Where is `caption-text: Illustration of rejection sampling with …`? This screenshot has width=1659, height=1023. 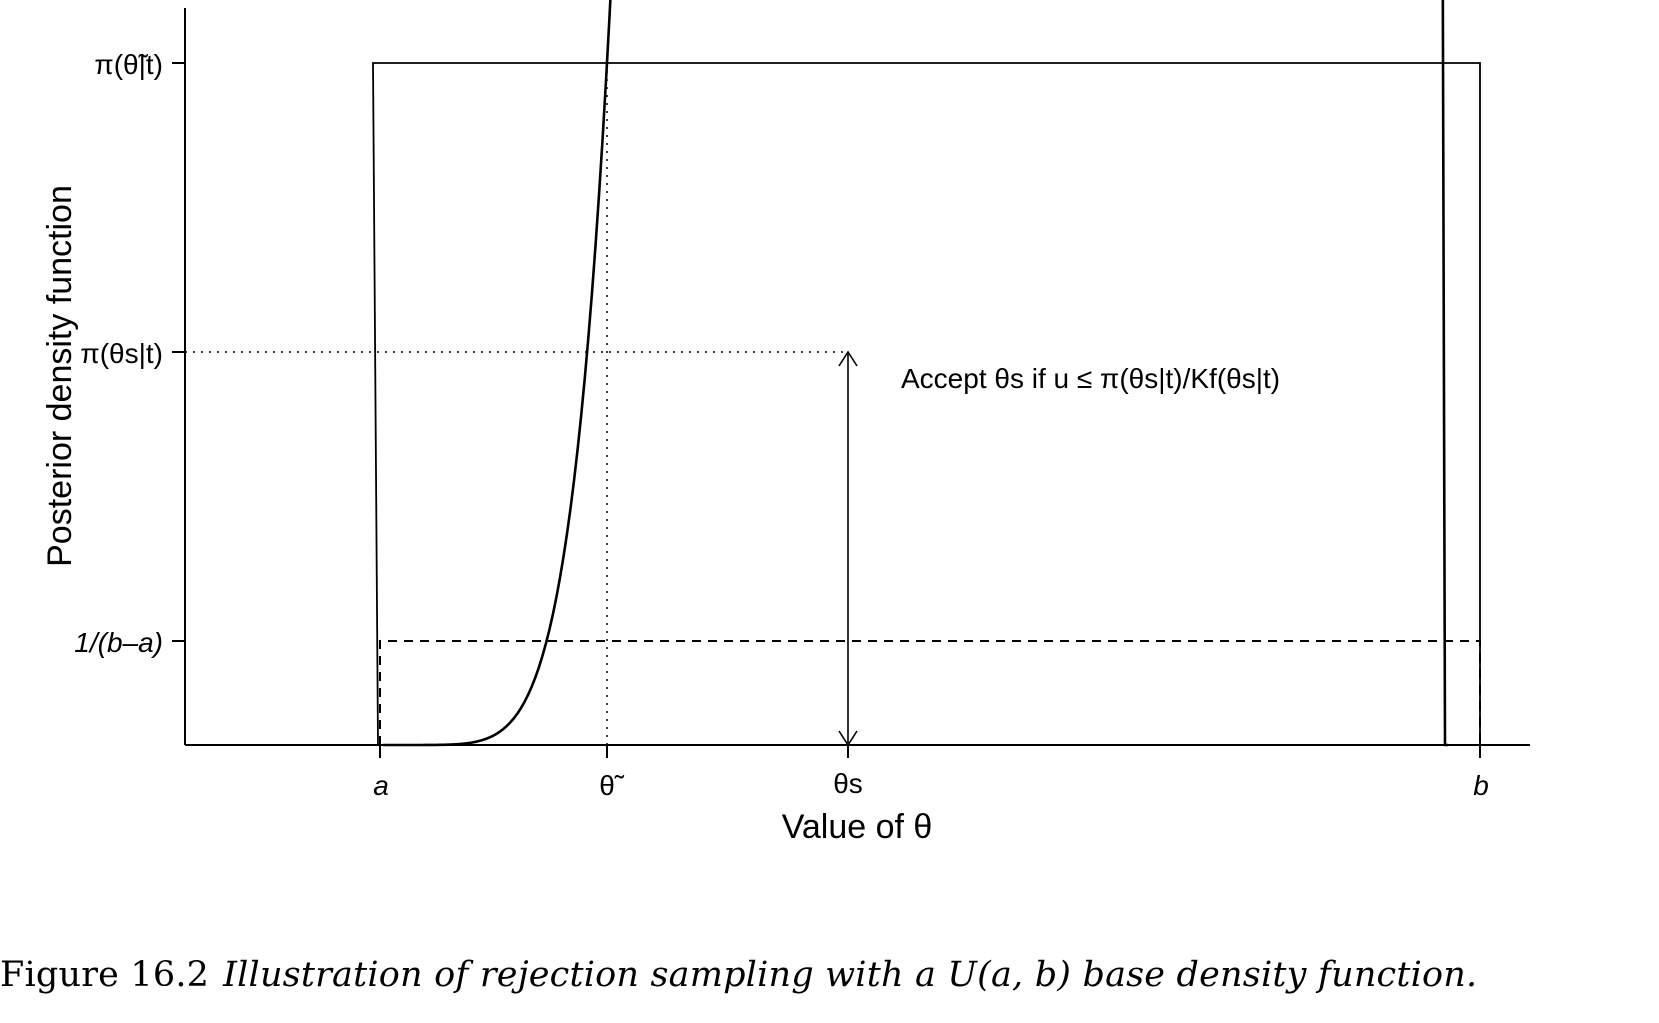 caption-text: Illustration of rejection sampling with … is located at coordinates (850, 975).